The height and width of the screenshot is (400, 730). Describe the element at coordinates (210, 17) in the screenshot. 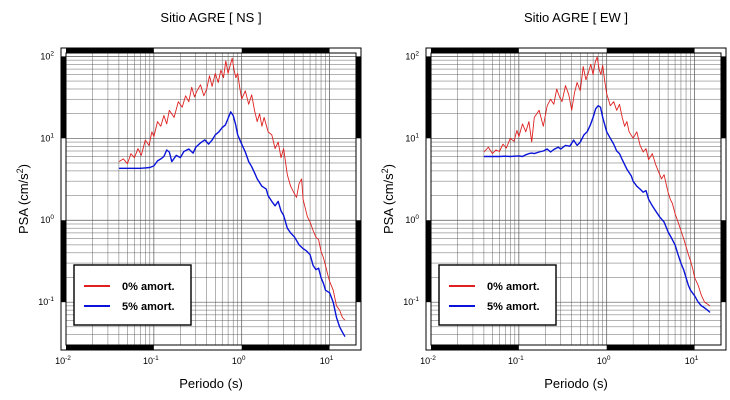

I see `chart-title: Sitio AGRE [ NS ]` at that location.